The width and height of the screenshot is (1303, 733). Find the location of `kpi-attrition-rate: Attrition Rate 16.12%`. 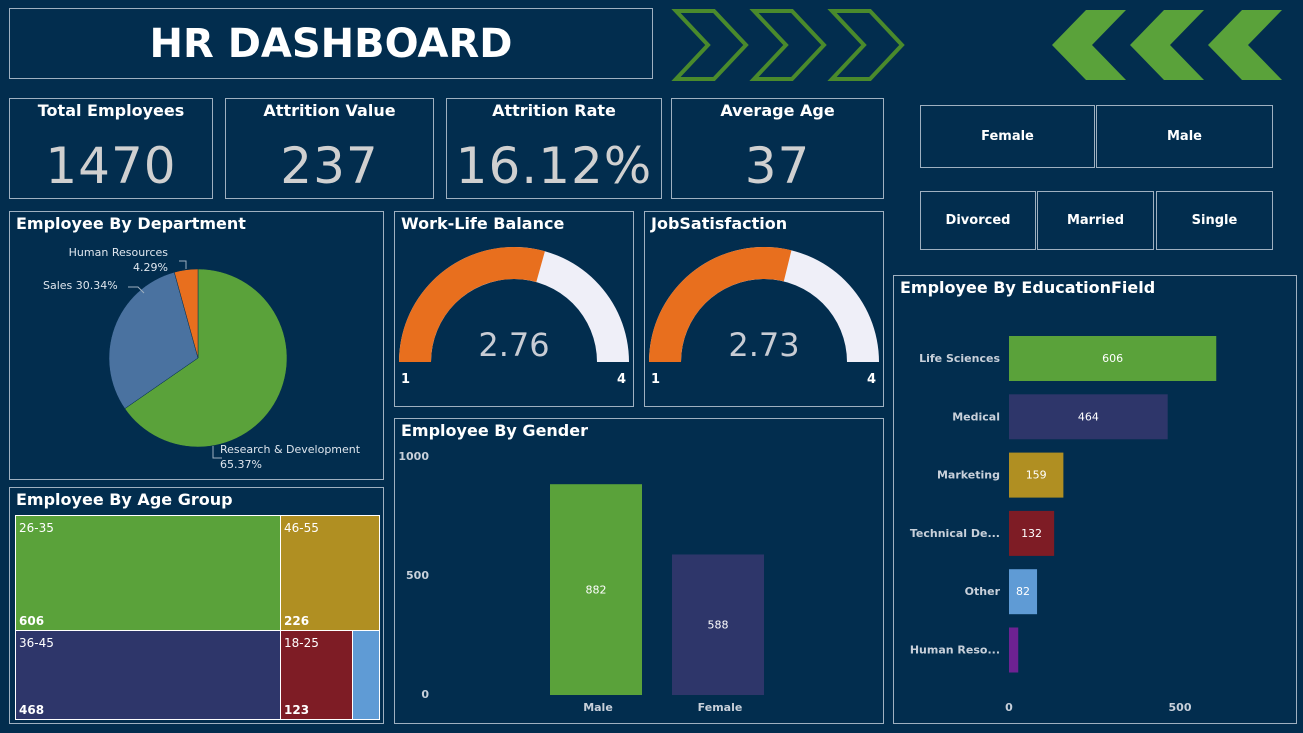

kpi-attrition-rate: Attrition Rate 16.12% is located at coordinates (554, 148).